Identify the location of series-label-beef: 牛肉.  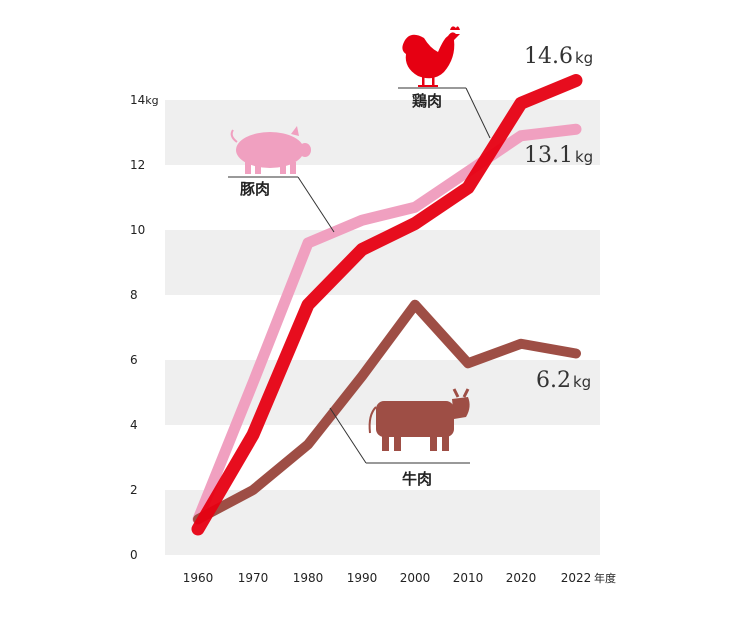
(417, 479).